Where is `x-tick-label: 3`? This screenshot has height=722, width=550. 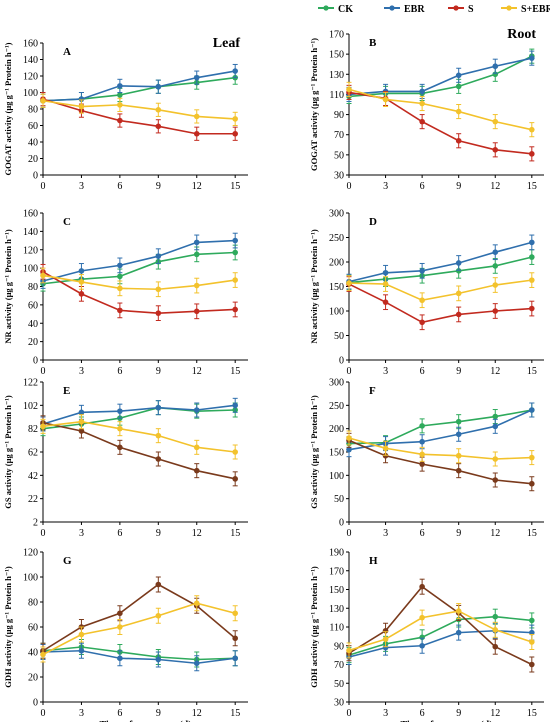 x-tick-label: 3 is located at coordinates (81, 713).